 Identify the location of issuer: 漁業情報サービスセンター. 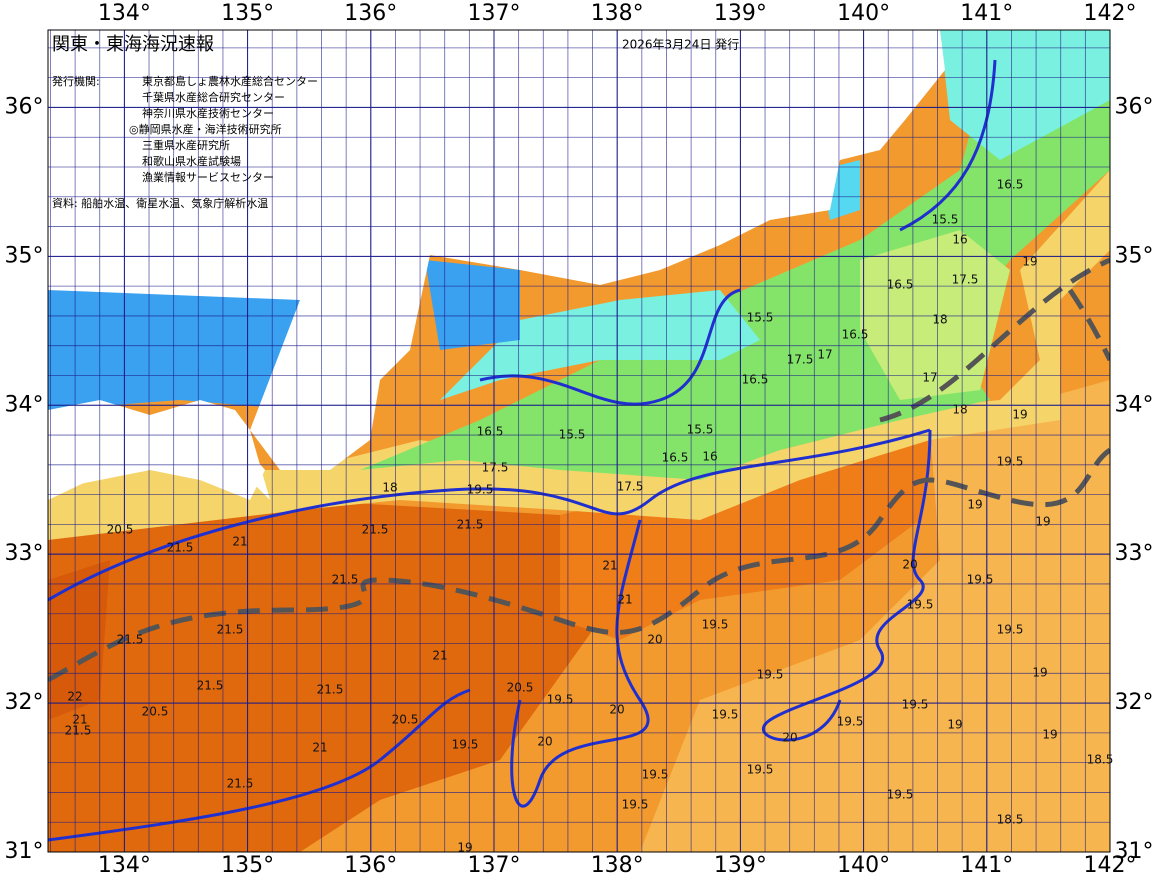
(208, 177).